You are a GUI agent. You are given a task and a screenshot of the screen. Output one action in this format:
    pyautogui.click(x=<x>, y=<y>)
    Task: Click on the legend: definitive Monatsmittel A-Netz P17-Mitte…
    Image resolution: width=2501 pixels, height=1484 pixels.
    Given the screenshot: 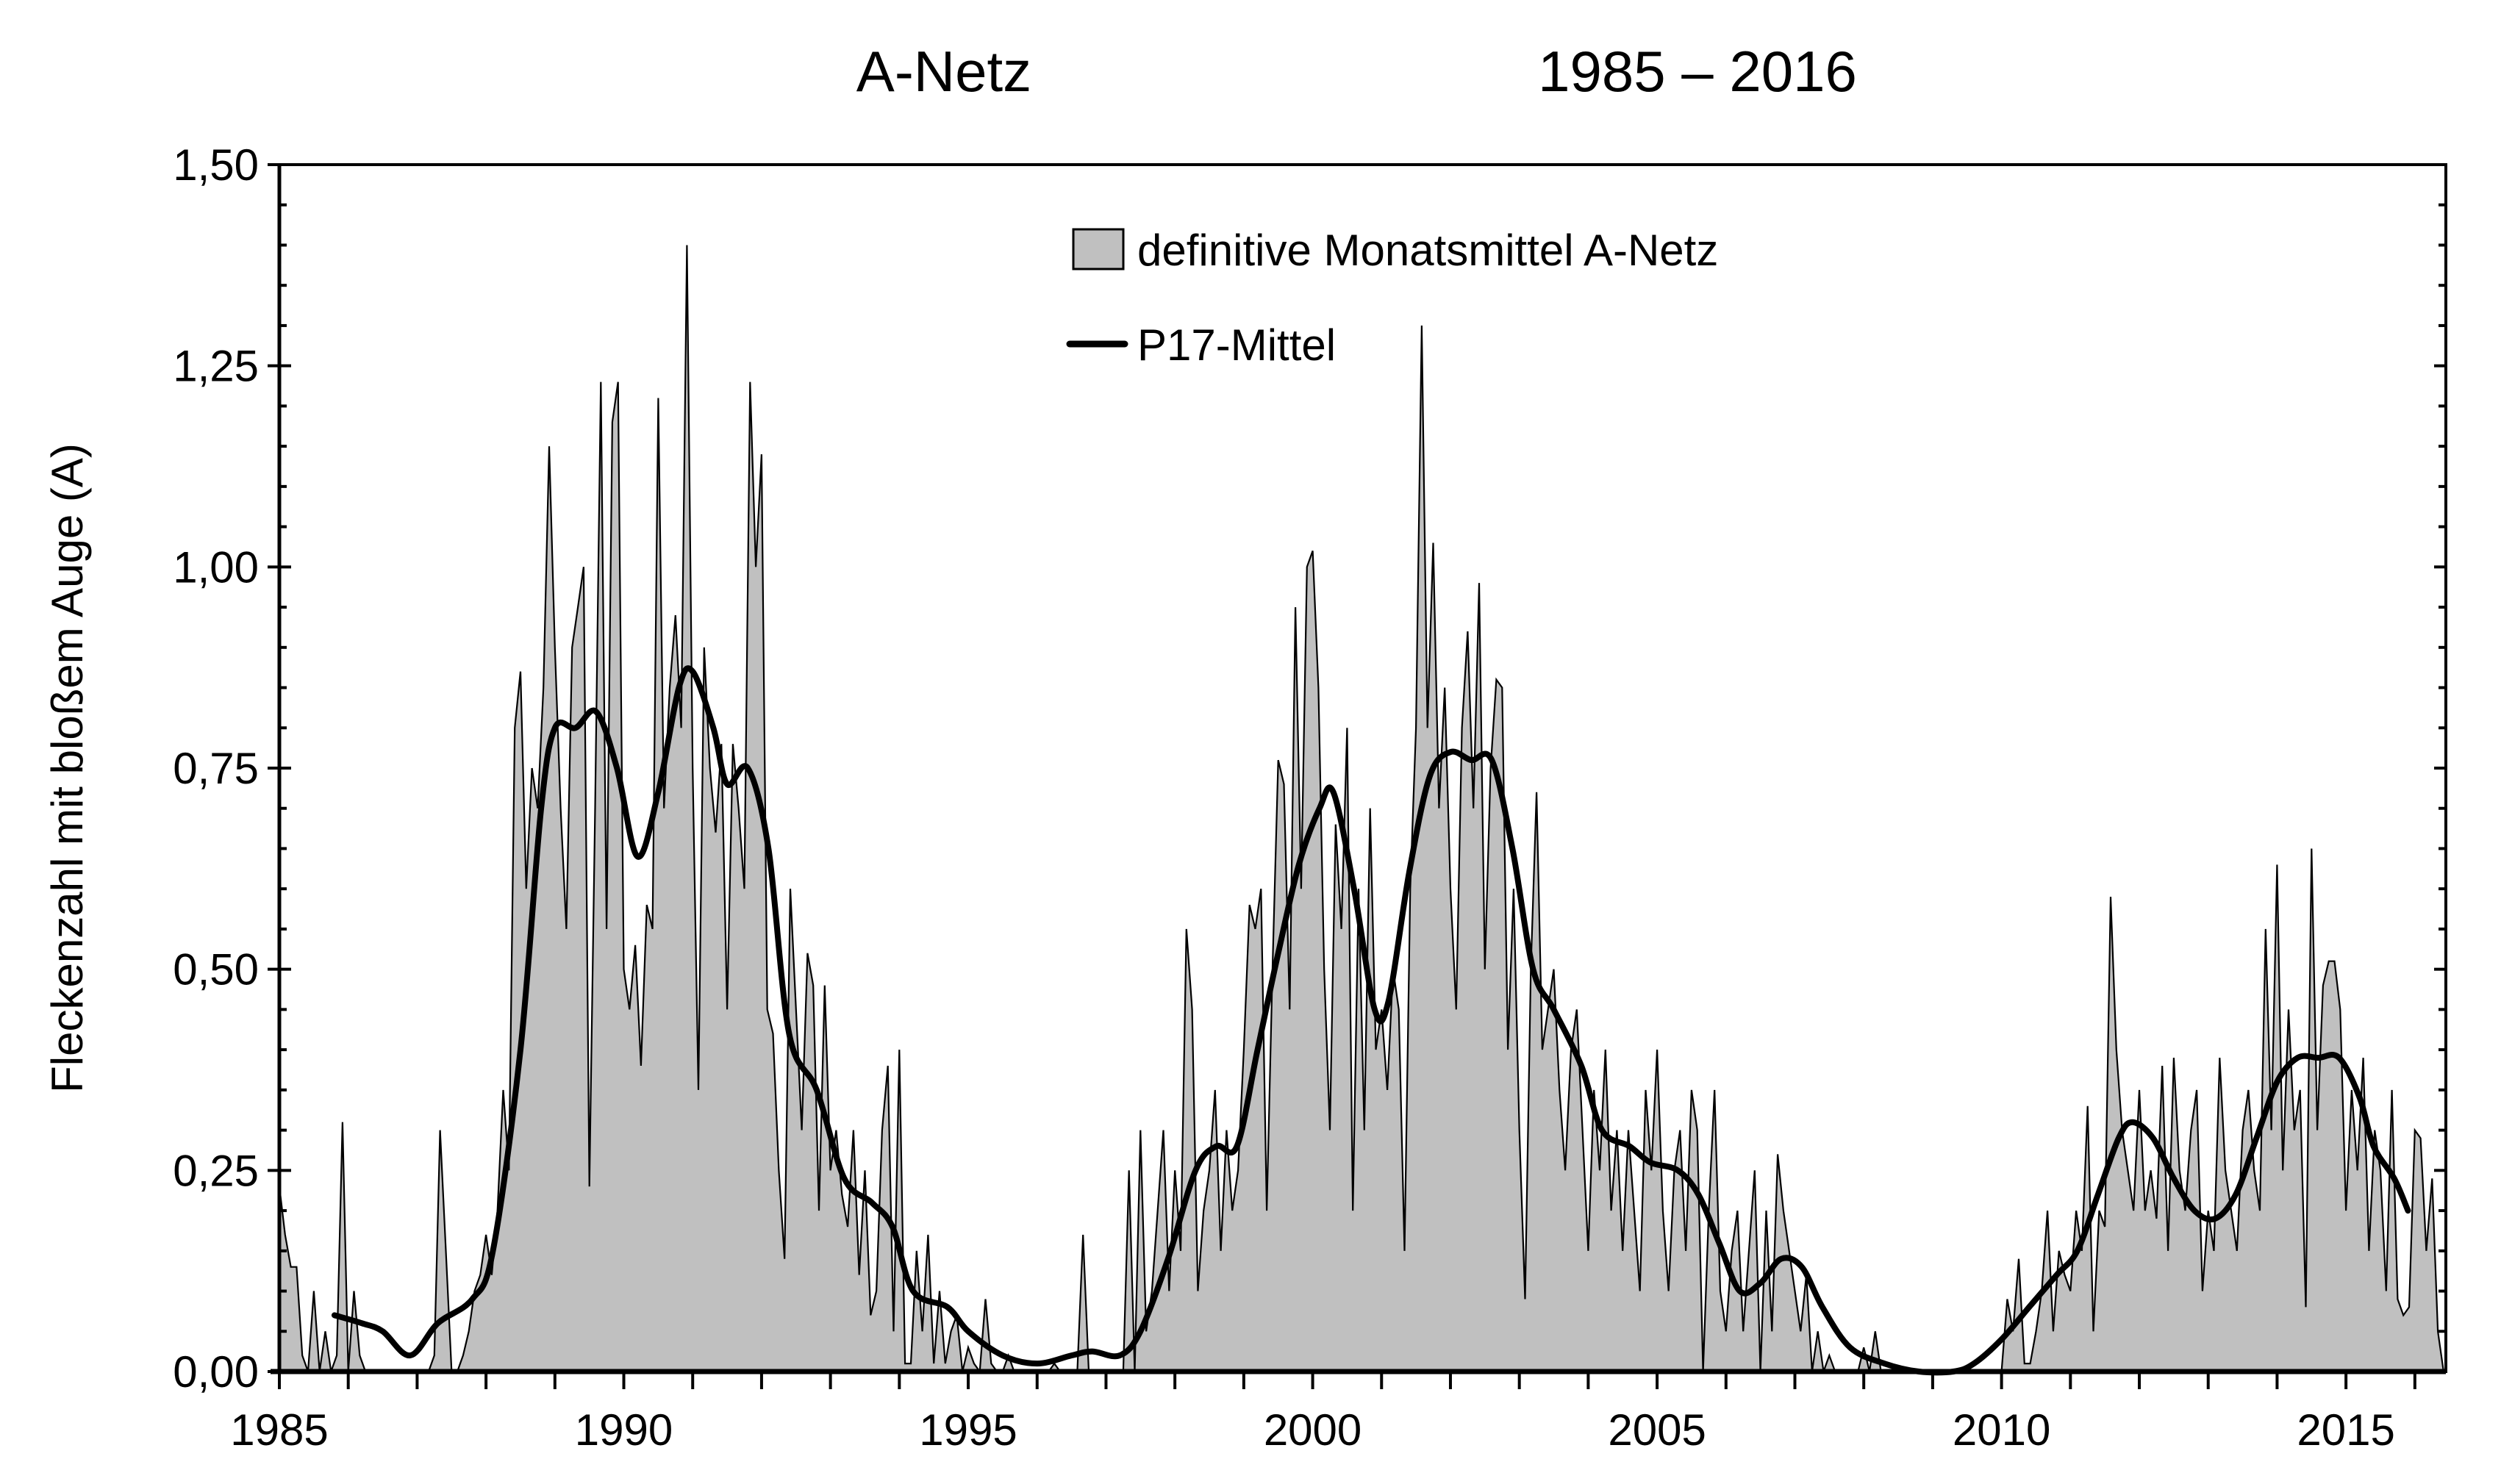 What is the action you would take?
    pyautogui.click(x=1392, y=298)
    